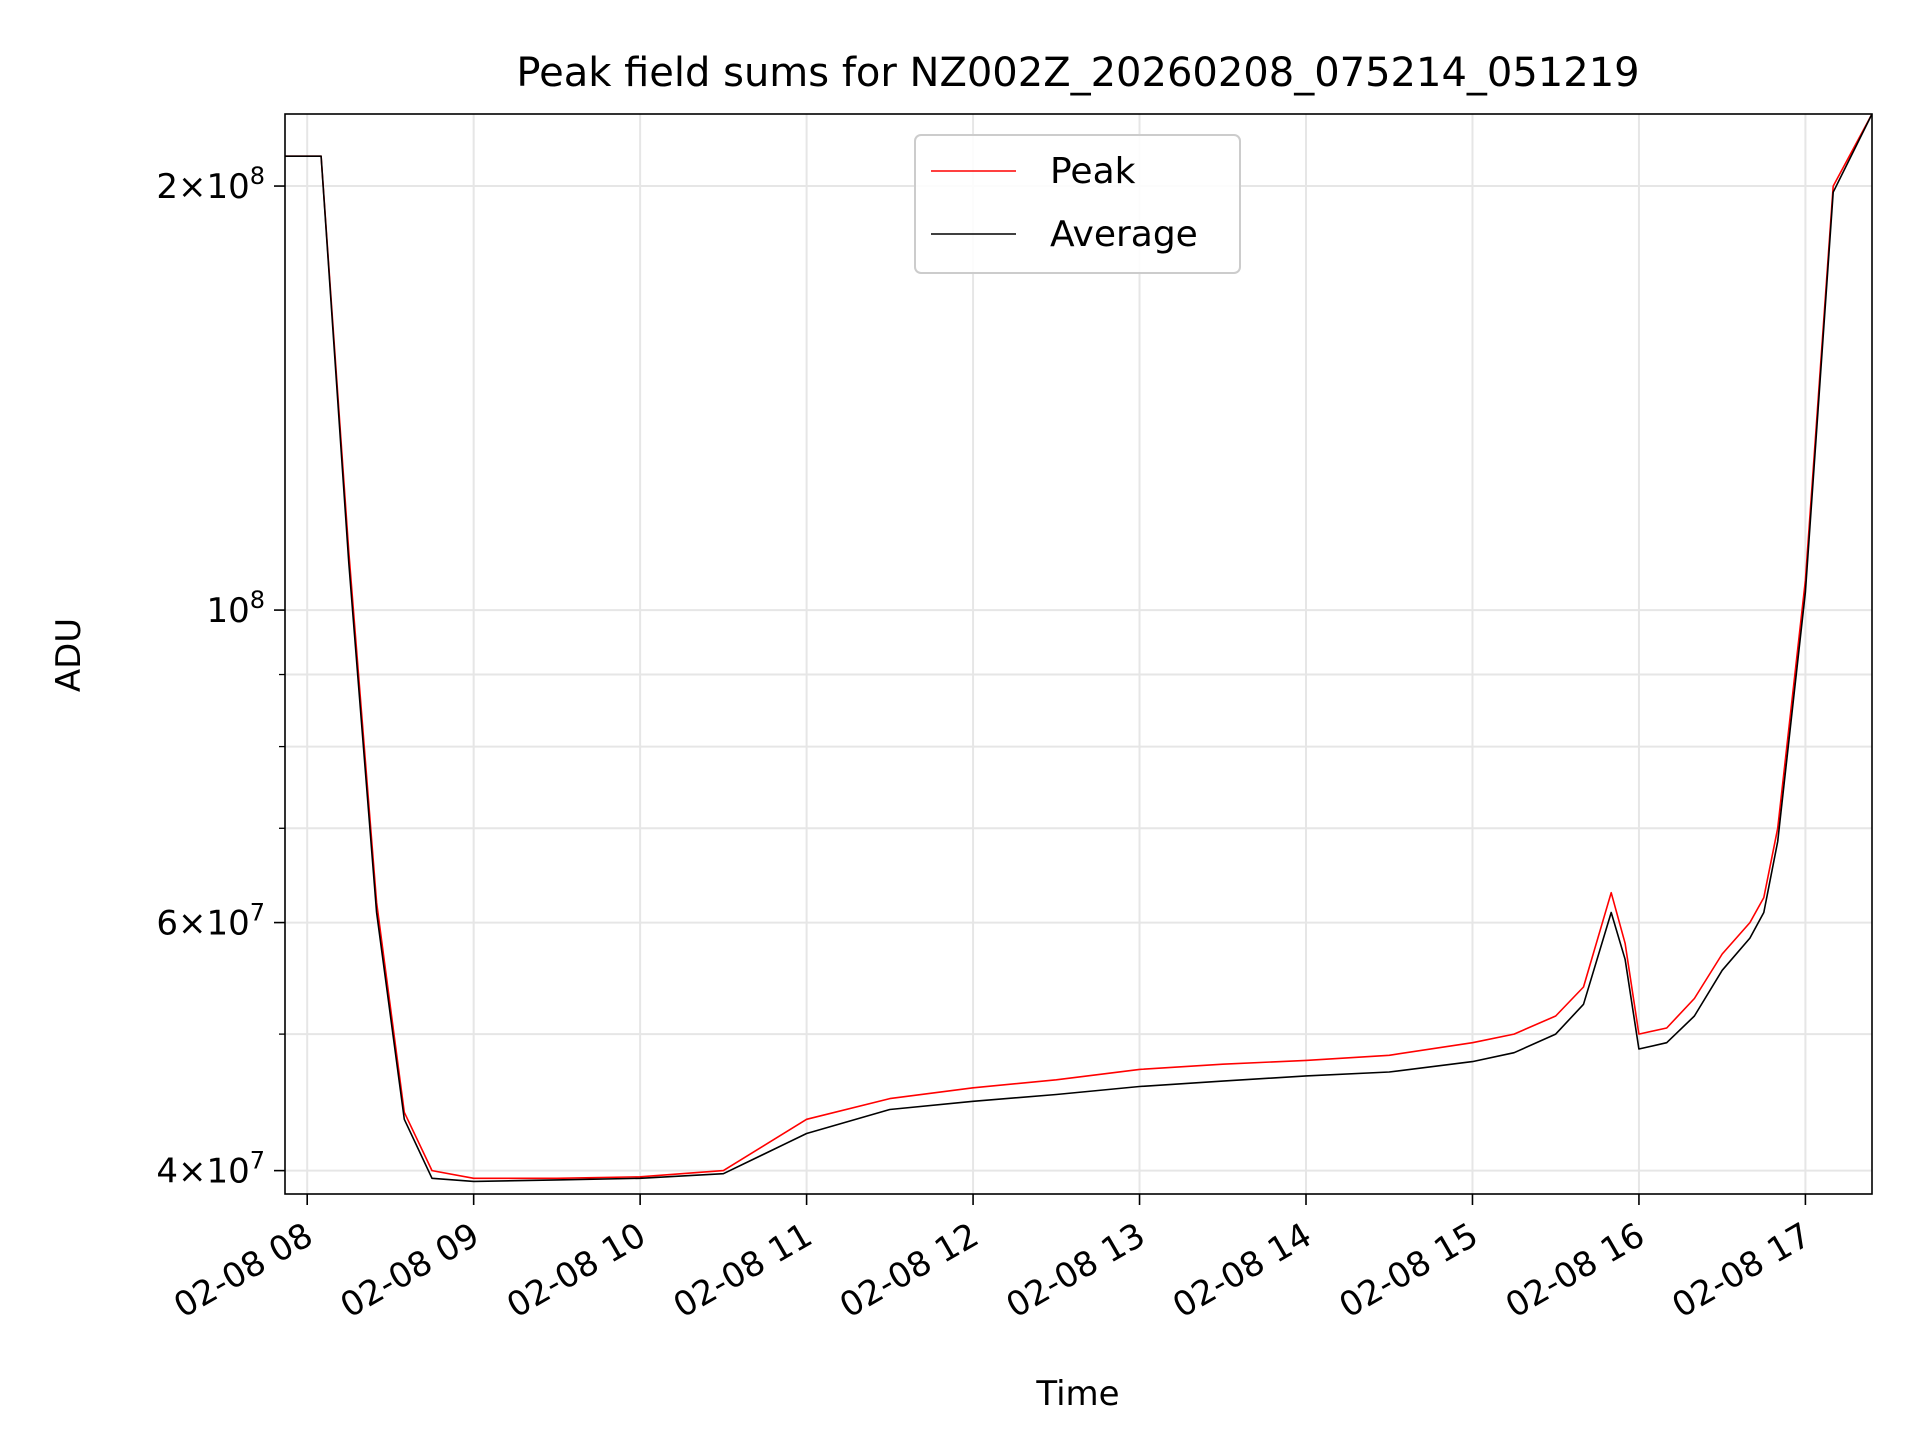 This screenshot has width=1920, height=1440. I want to click on y-tick-label: 4×107, so click(210, 1169).